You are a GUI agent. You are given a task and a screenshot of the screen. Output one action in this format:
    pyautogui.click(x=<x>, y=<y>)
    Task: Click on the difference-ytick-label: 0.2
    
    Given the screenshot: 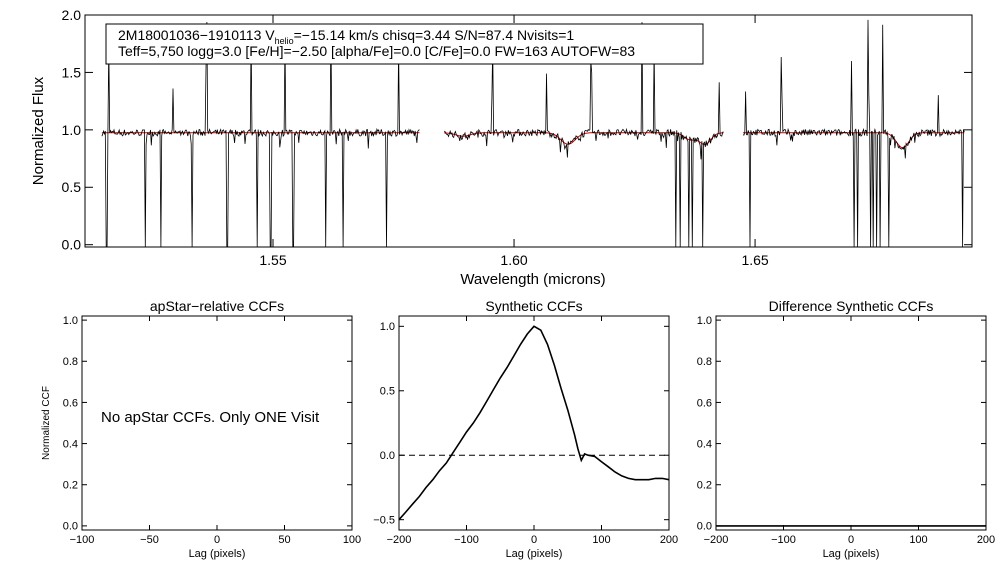 What is the action you would take?
    pyautogui.click(x=704, y=486)
    